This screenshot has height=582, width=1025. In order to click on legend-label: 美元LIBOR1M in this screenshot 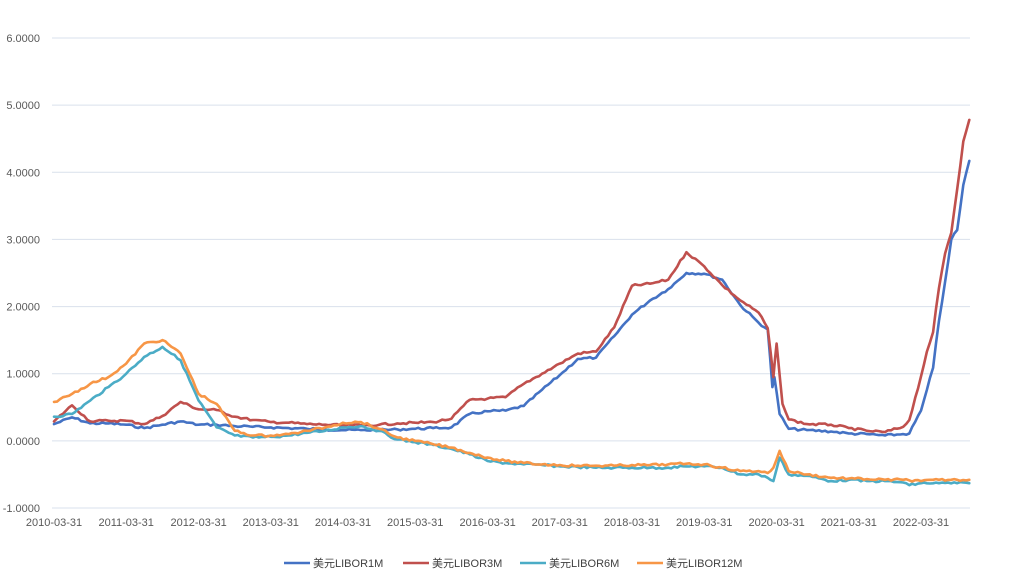, I will do `click(348, 563)`.